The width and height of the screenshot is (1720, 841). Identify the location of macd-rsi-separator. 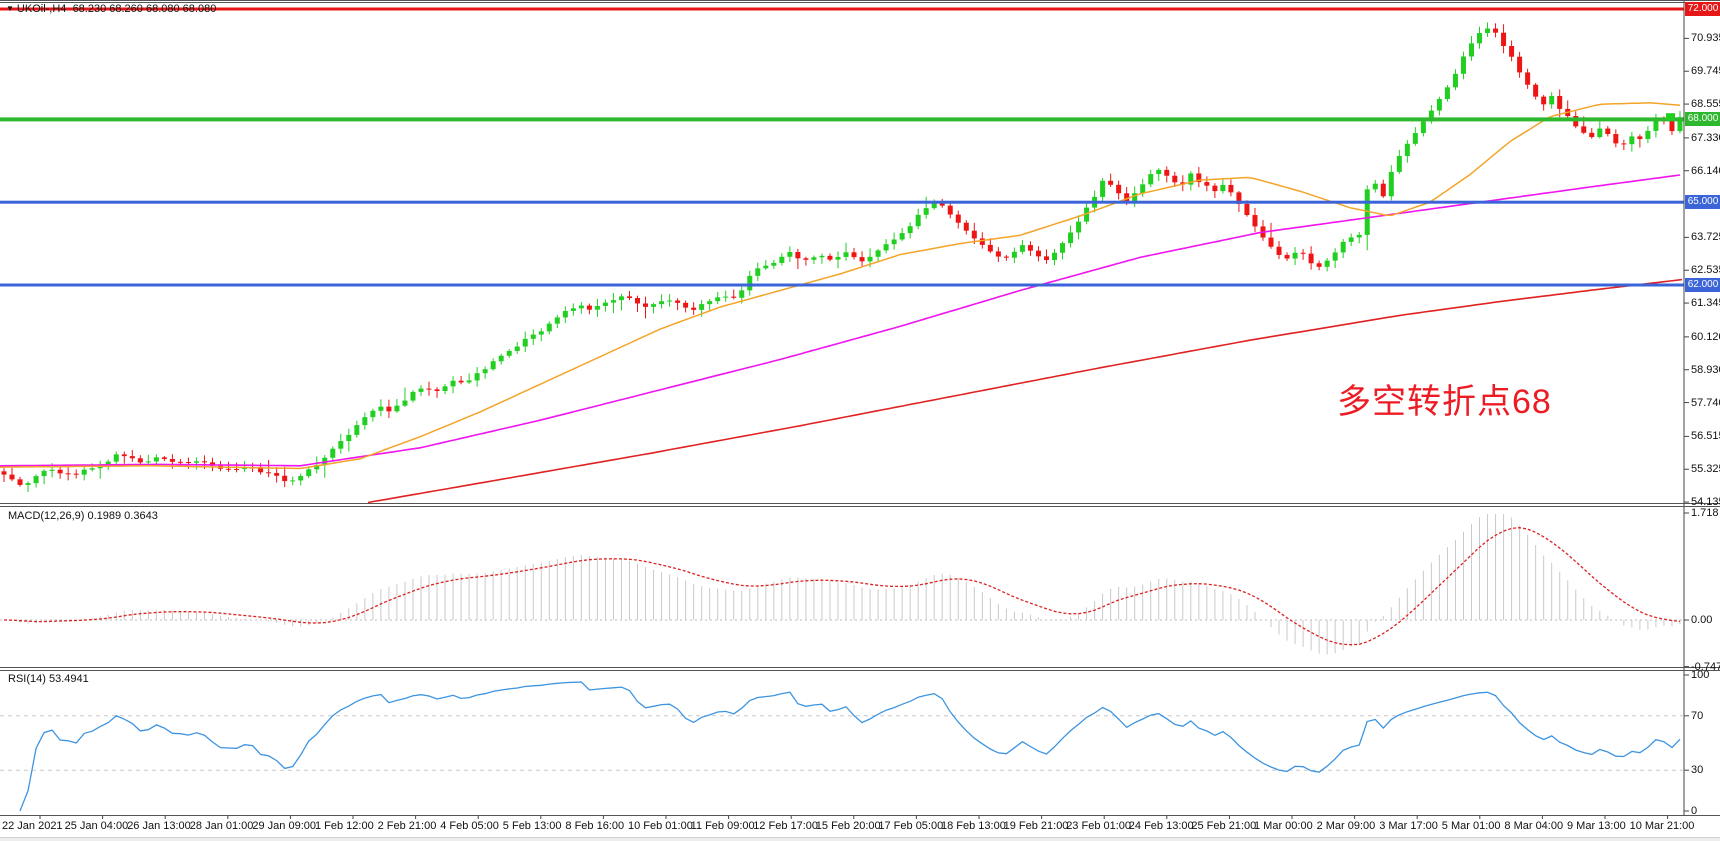
(860, 667).